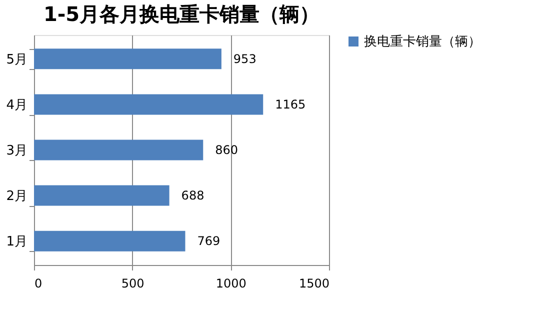  What do you see at coordinates (132, 283) in the screenshot?
I see `x-tick-label: 500` at bounding box center [132, 283].